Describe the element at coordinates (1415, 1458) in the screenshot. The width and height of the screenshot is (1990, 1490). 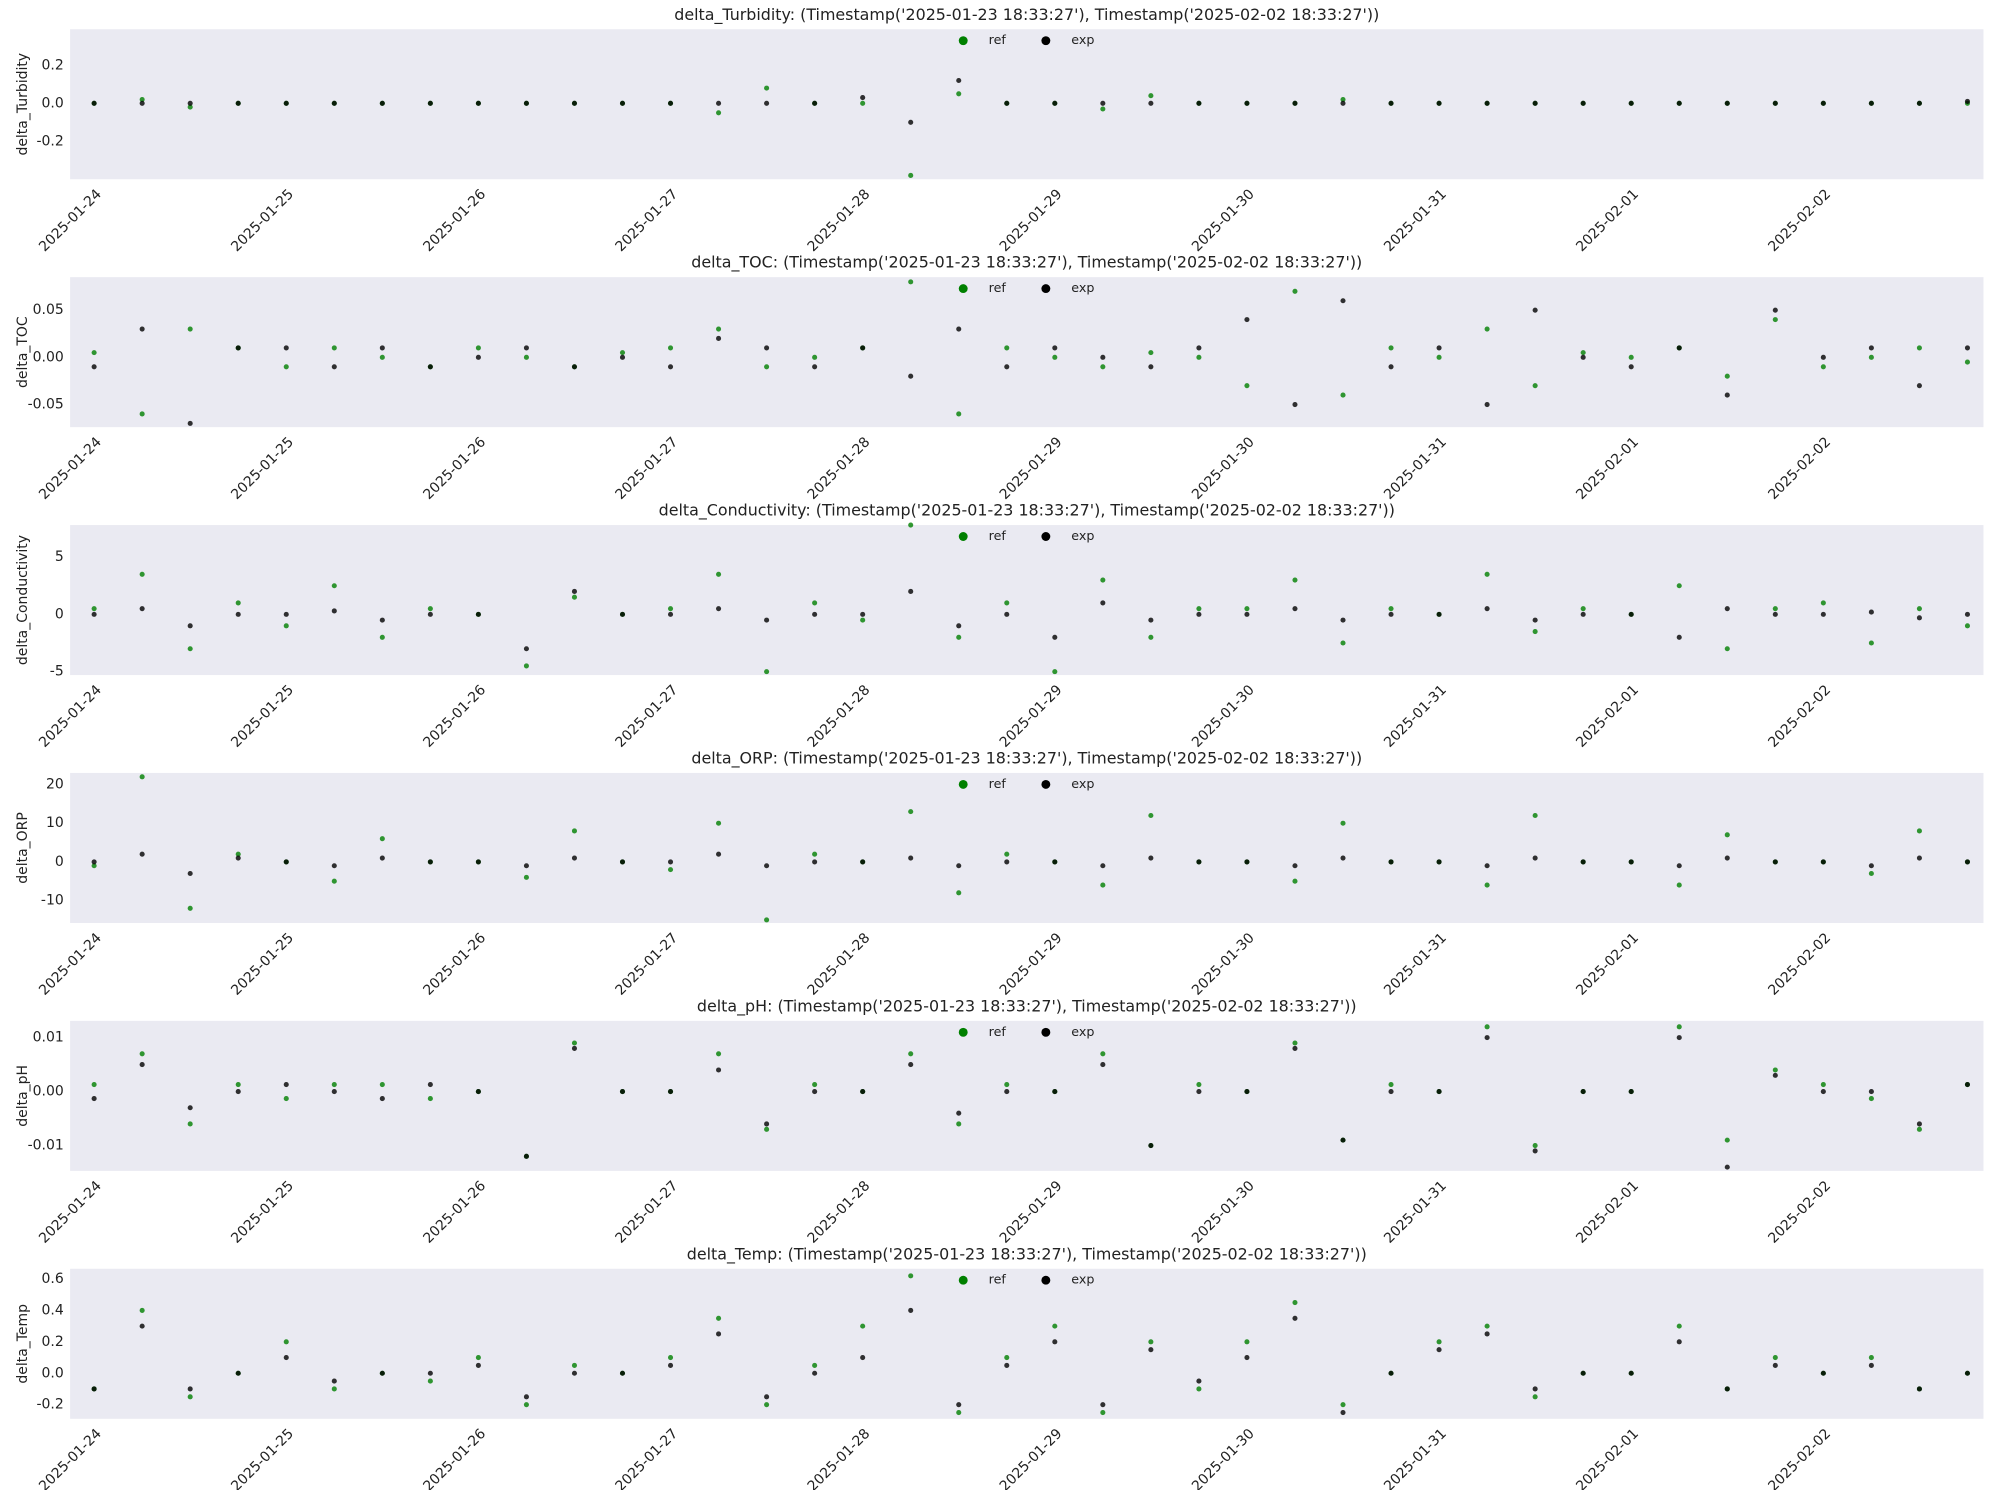
I see `x-tick-label: 2025-01-31` at that location.